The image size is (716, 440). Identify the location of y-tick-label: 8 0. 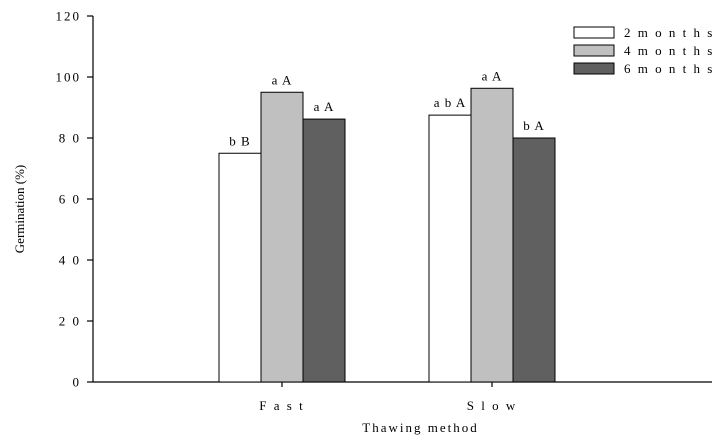
(70, 138).